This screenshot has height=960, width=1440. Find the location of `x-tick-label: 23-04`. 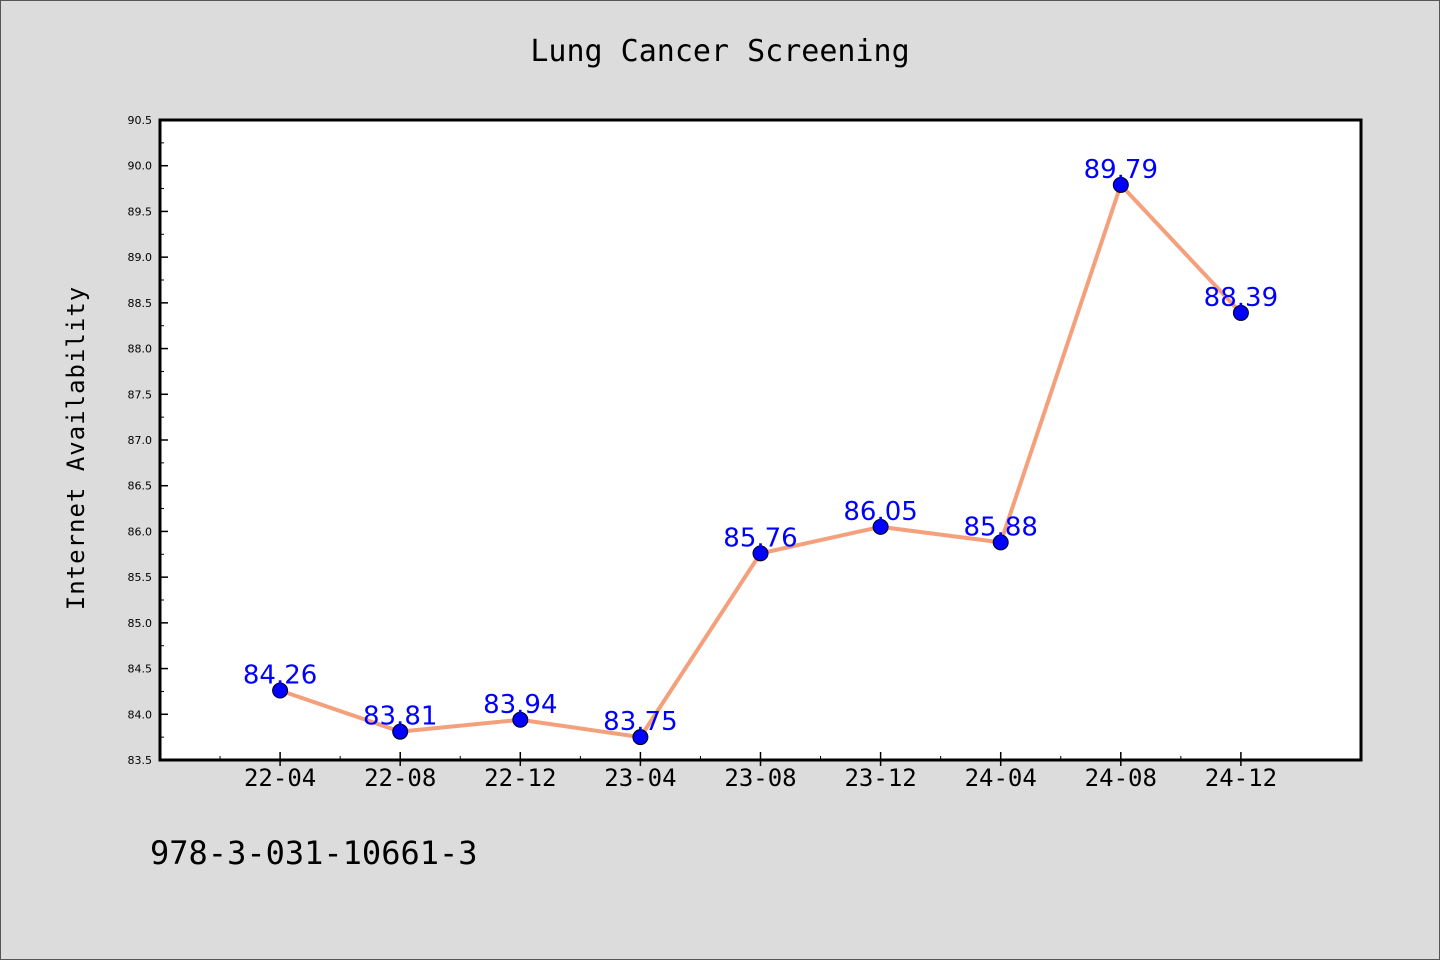

x-tick-label: 23-04 is located at coordinates (640, 778).